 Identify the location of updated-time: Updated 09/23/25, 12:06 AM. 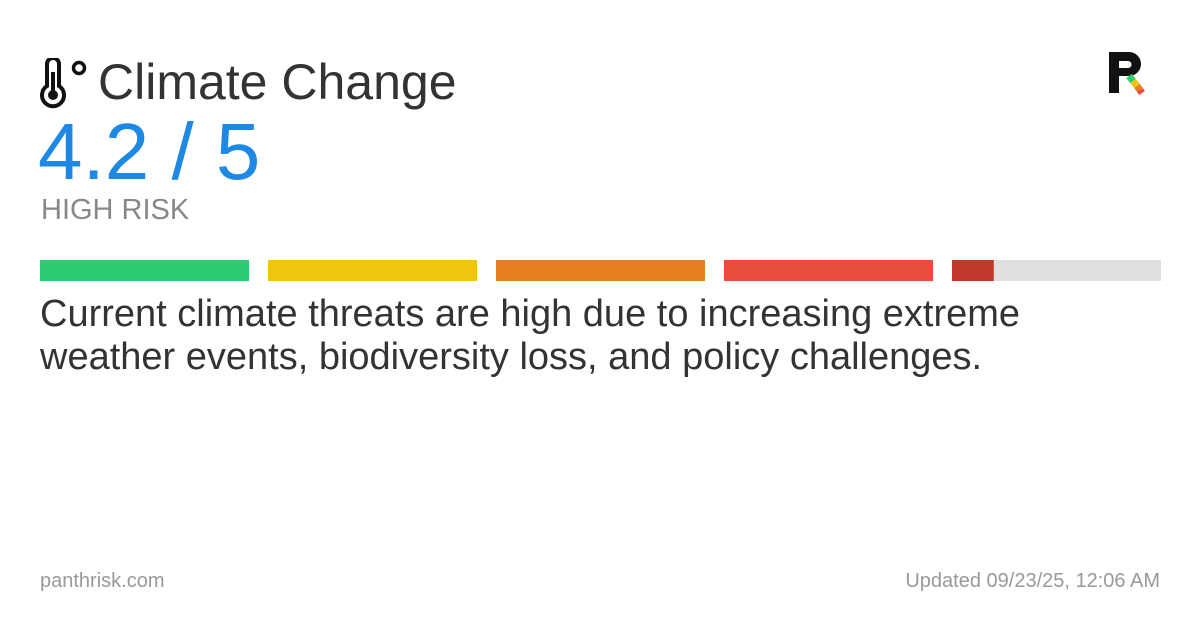
(1032, 581).